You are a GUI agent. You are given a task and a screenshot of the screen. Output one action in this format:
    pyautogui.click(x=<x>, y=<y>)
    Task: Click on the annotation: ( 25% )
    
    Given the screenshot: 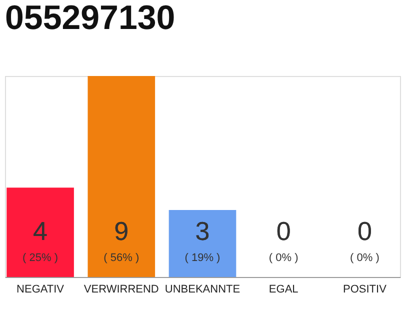 What is the action you would take?
    pyautogui.click(x=40, y=258)
    